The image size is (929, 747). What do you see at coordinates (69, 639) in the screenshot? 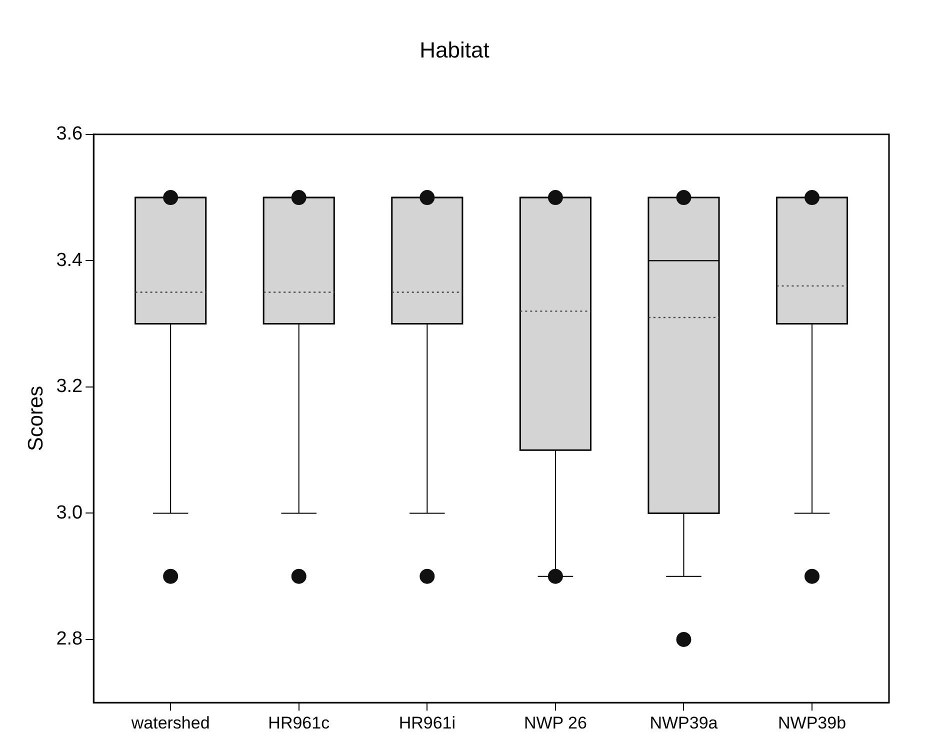
I see `y-tick-label: 2.8` at bounding box center [69, 639].